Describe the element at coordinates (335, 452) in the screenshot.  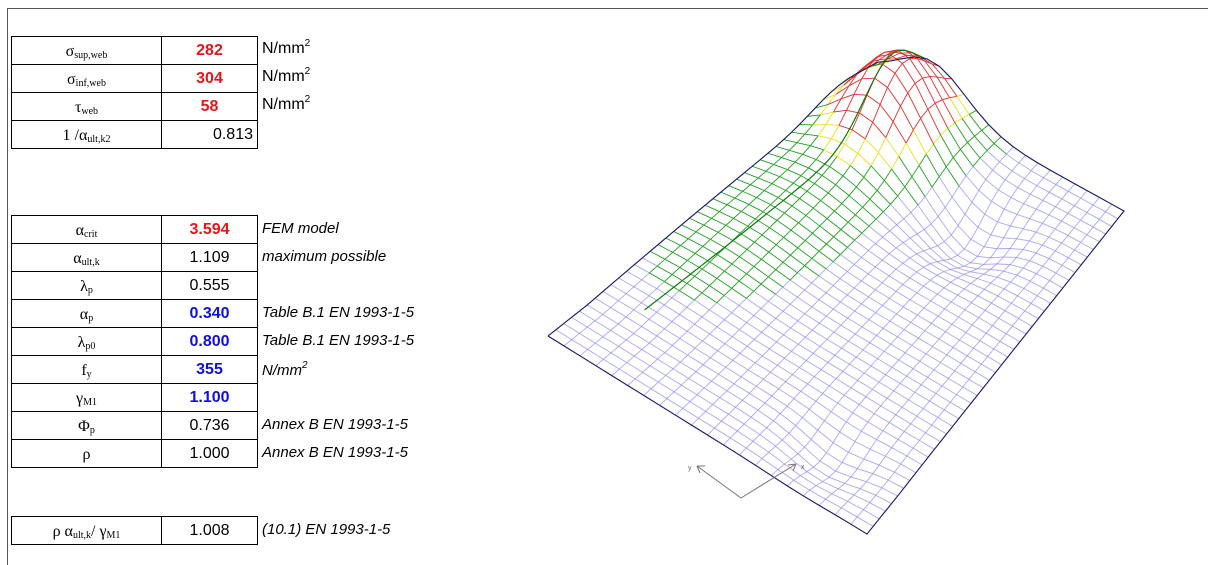
I see `row-note: Annex B EN 1993-1-5` at that location.